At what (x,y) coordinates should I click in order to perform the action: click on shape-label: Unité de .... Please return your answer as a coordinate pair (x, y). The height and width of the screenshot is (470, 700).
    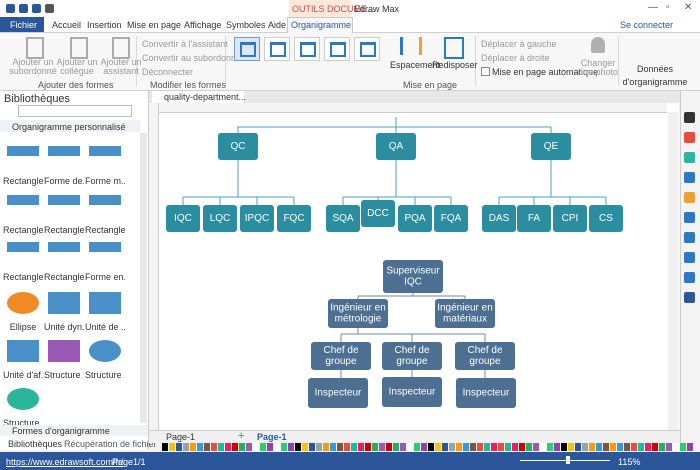
    Looking at the image, I should click on (105, 327).